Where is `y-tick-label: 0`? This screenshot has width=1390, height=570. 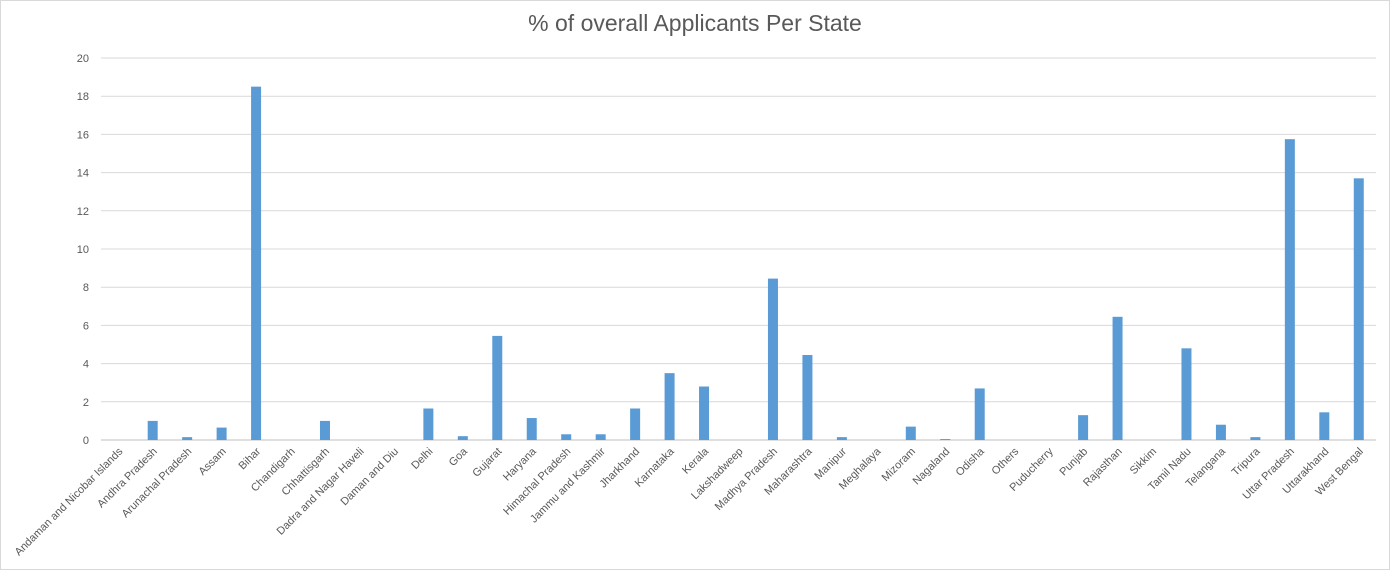 y-tick-label: 0 is located at coordinates (86, 441).